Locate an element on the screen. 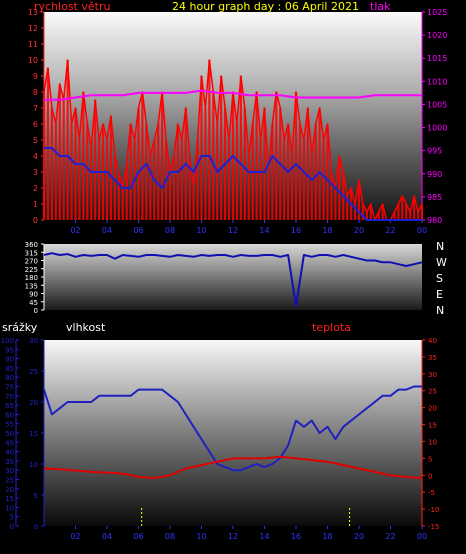  pressure-right-tick-label: 995 is located at coordinates (434, 151).